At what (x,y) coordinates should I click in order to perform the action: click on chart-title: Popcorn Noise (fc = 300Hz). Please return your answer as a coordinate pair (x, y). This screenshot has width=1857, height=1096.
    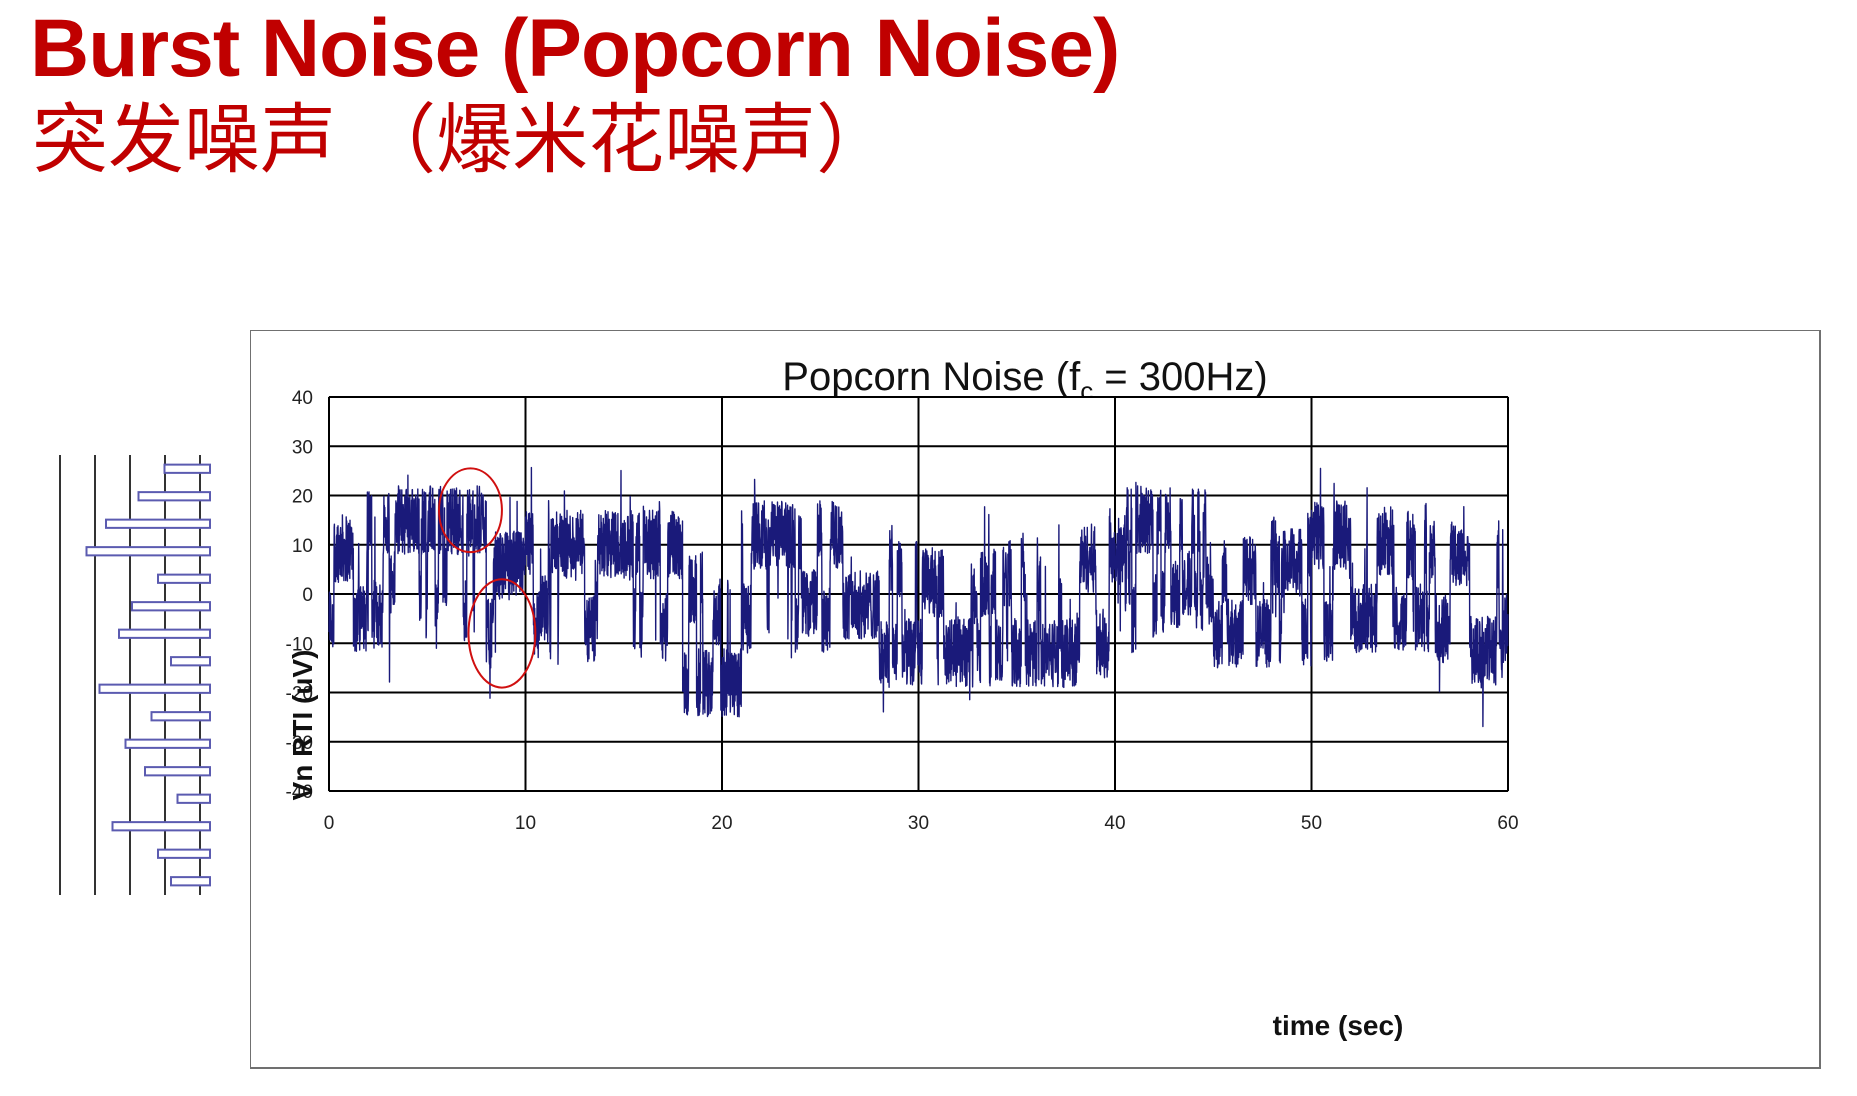
    Looking at the image, I should click on (1024, 380).